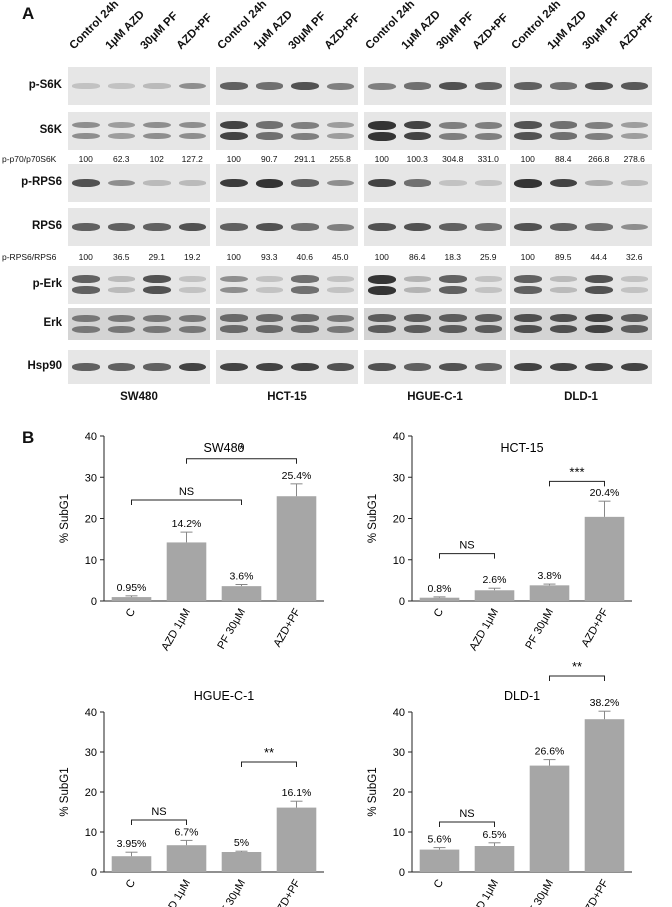  Describe the element at coordinates (417, 257) in the screenshot. I see `ratio-value: 86.4` at that location.